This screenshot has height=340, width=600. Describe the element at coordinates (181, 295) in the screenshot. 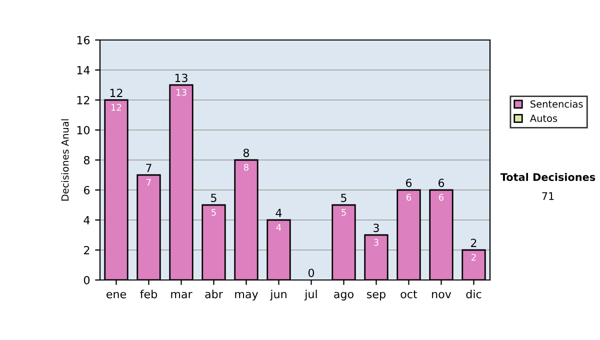

I see `x-tick-label: mar` at that location.